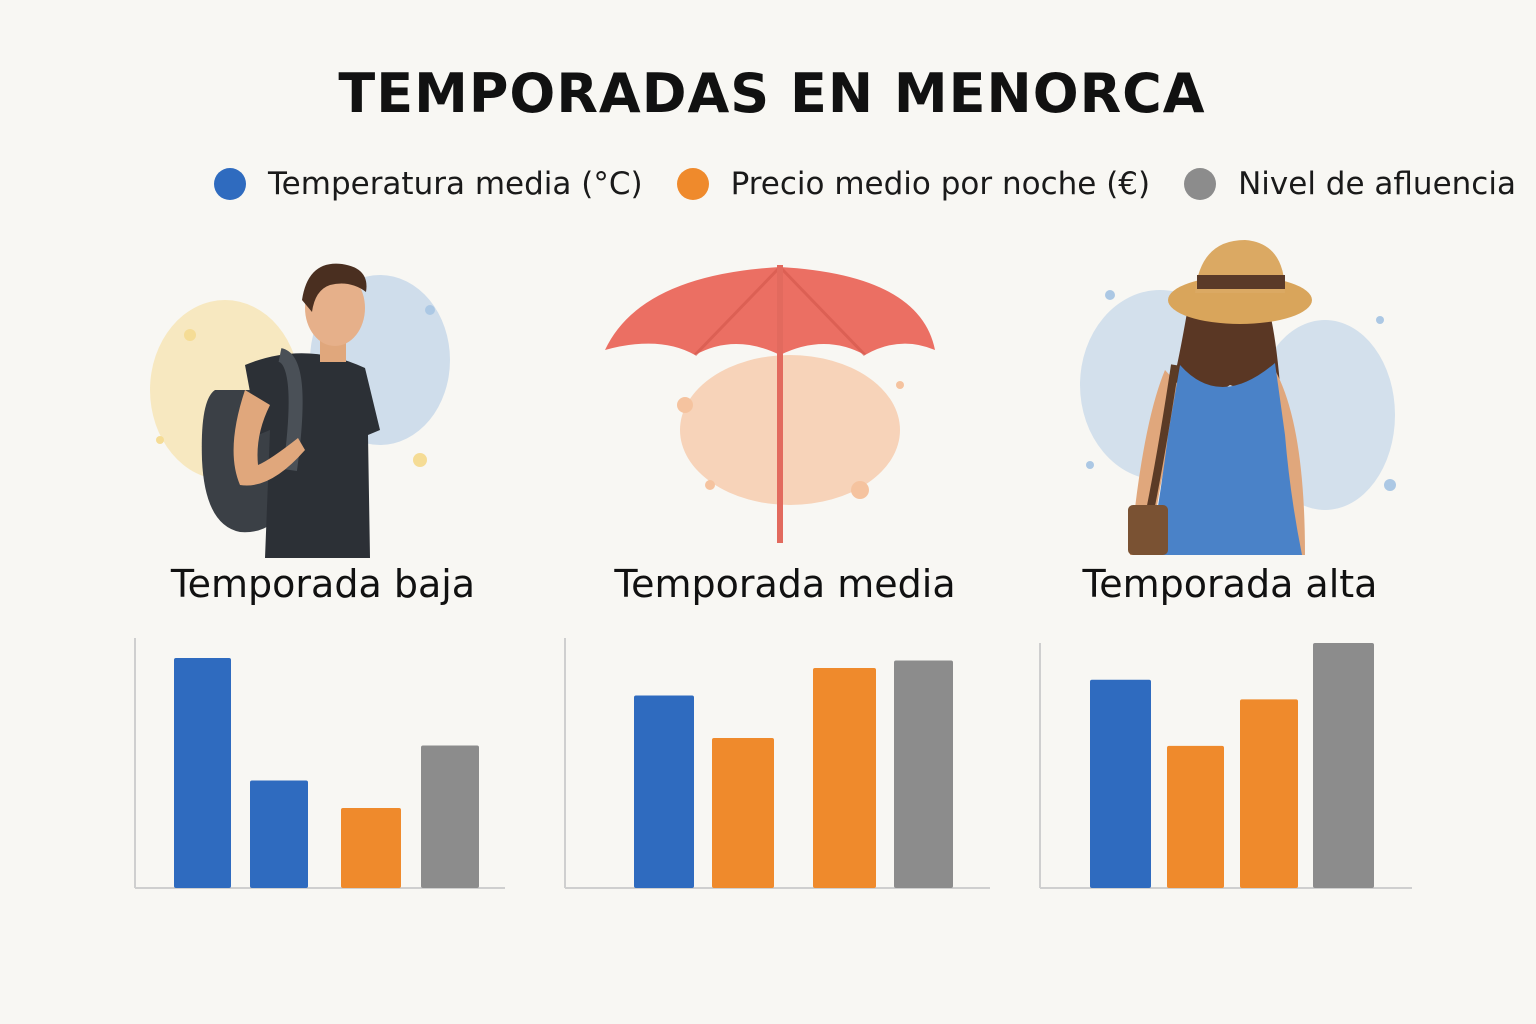 The image size is (1536, 1024). Describe the element at coordinates (777, 763) in the screenshot. I see `chart-temporada-media` at that location.